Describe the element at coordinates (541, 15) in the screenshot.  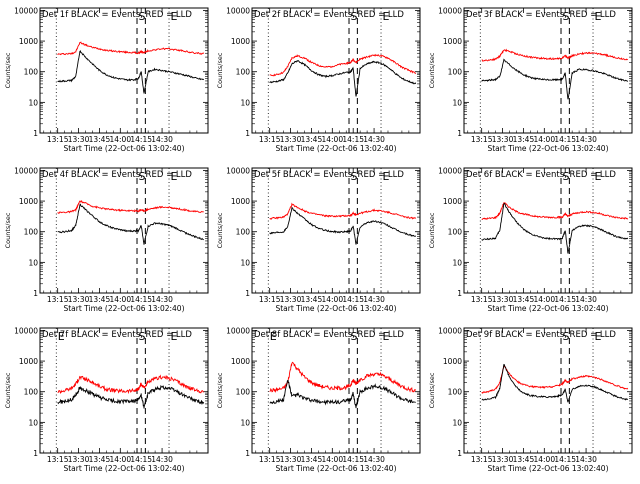
I see `plot-title: Det 3f BLACK = Events, RED = LLD` at that location.